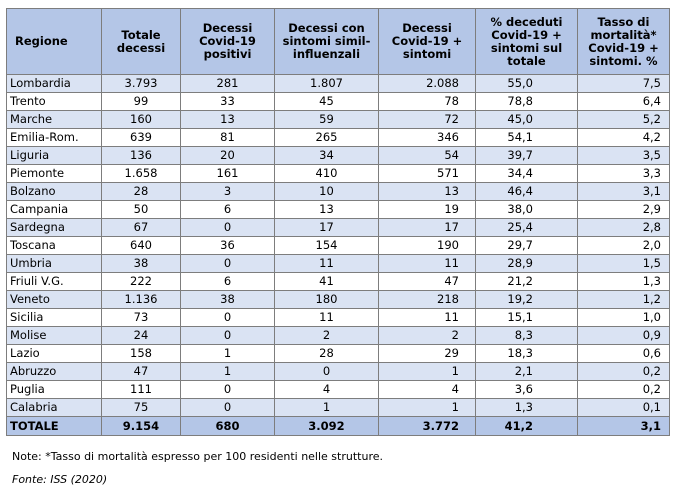 The height and width of the screenshot is (493, 675). Describe the element at coordinates (623, 101) in the screenshot. I see `cell-tasso-mortalita: 6,4` at that location.